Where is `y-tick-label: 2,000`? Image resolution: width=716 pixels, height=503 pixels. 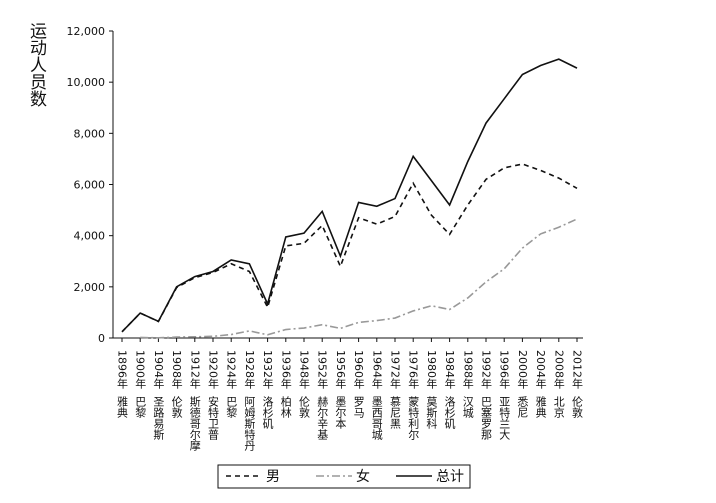 y-tick-label: 2,000 is located at coordinates (90, 287).